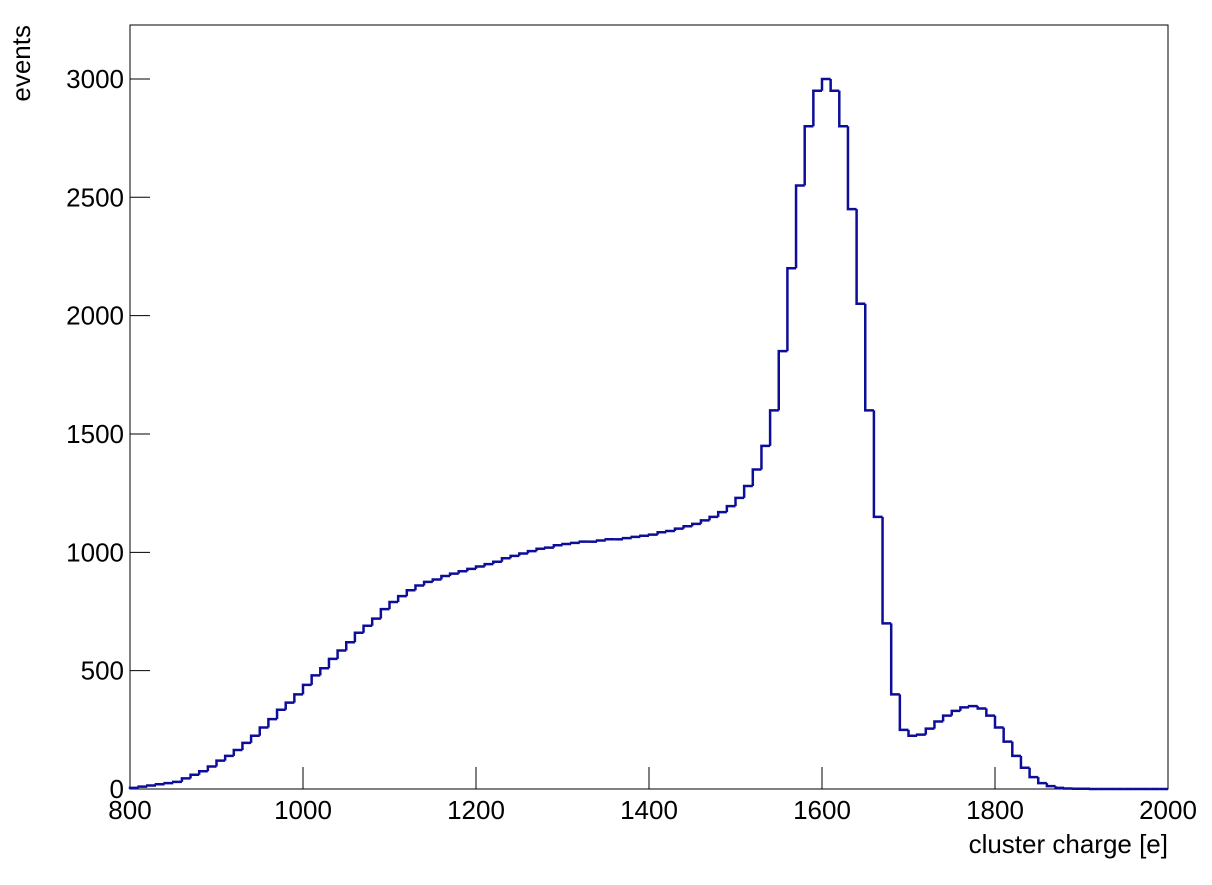  Describe the element at coordinates (95, 197) in the screenshot. I see `y-tick-label: 2500` at that location.